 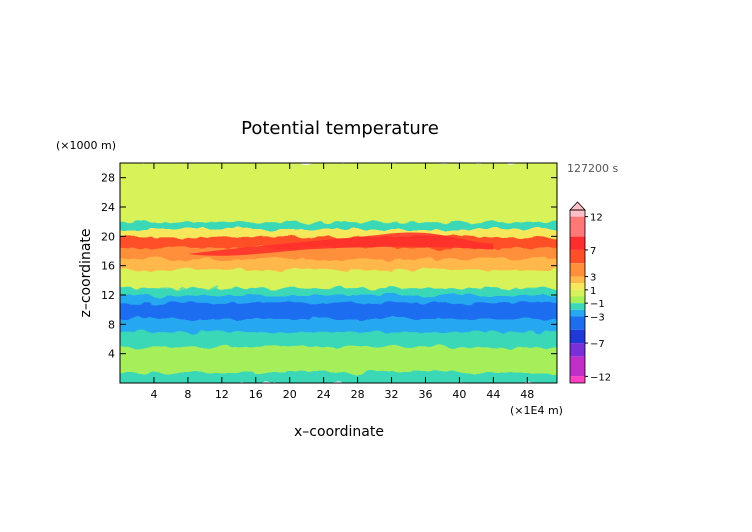 What do you see at coordinates (493, 394) in the screenshot?
I see `x-tick-label-44: 44` at bounding box center [493, 394].